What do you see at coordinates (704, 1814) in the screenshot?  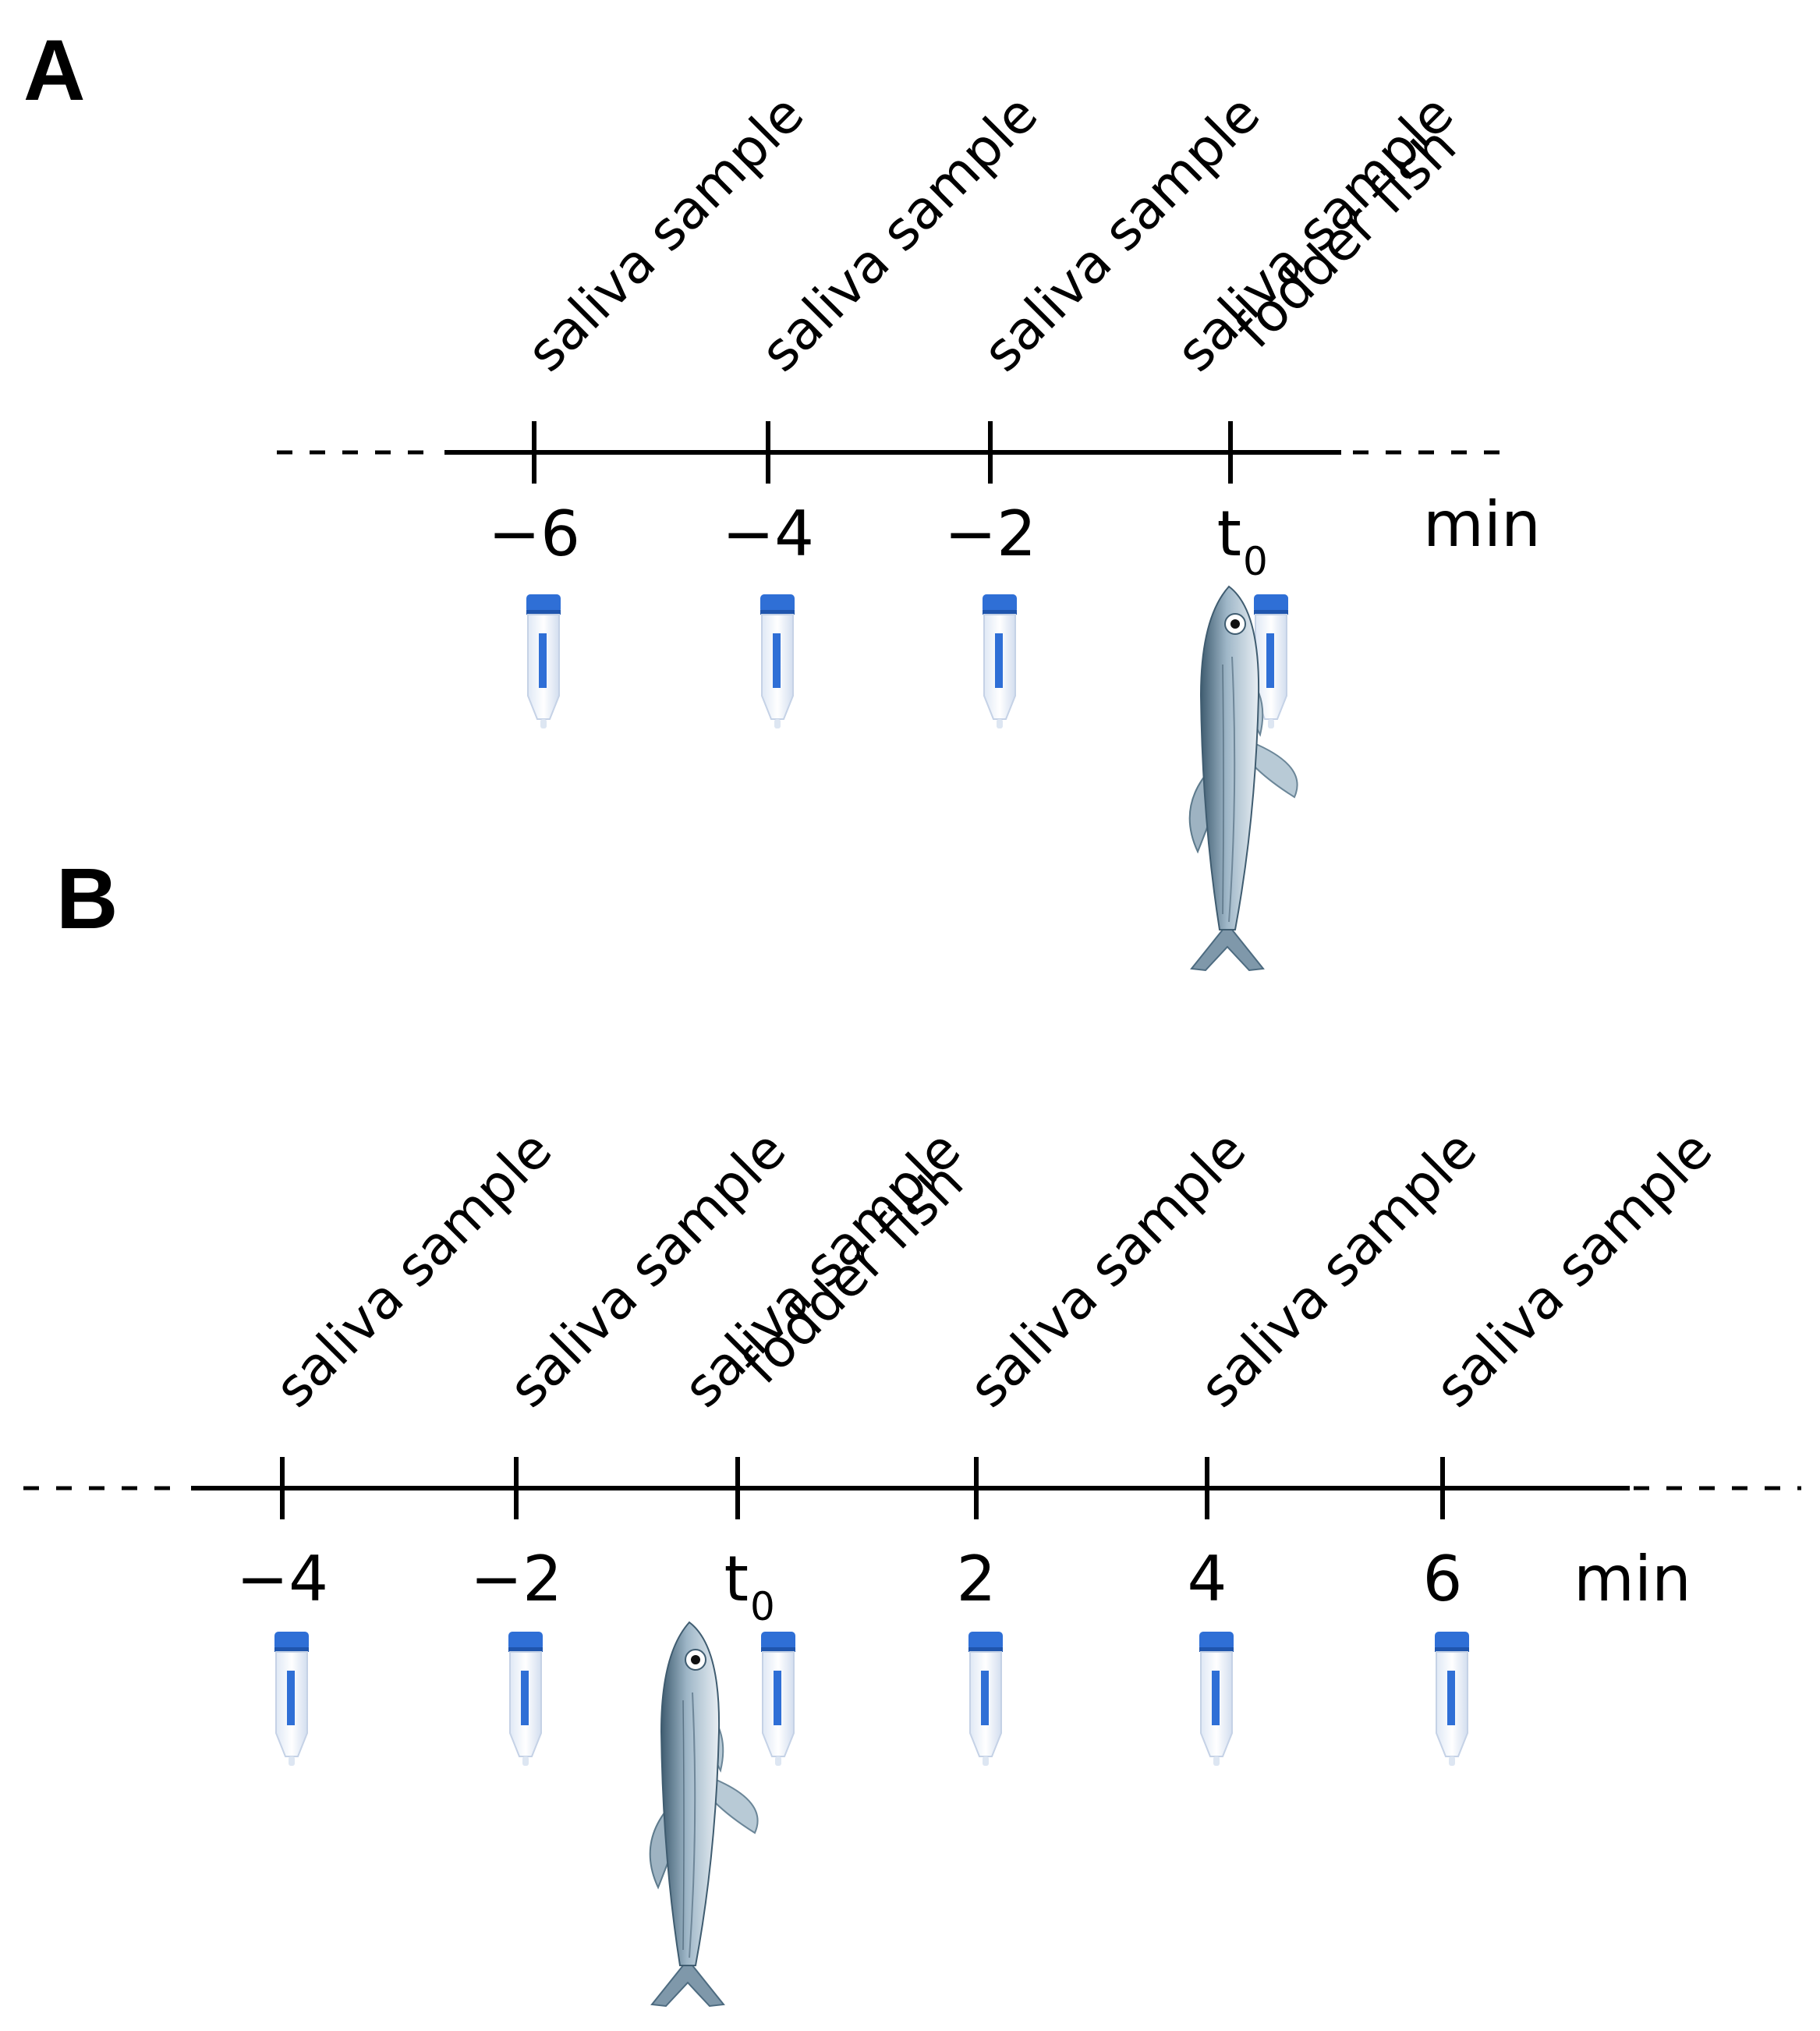 I see `fodder-fish-icon` at bounding box center [704, 1814].